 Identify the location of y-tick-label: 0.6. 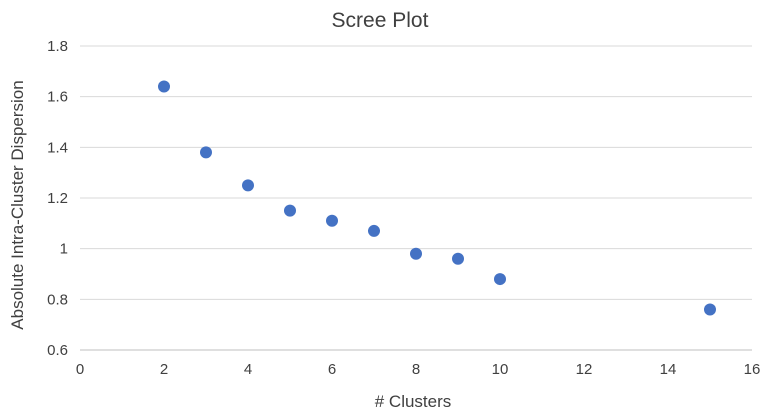
(57, 350).